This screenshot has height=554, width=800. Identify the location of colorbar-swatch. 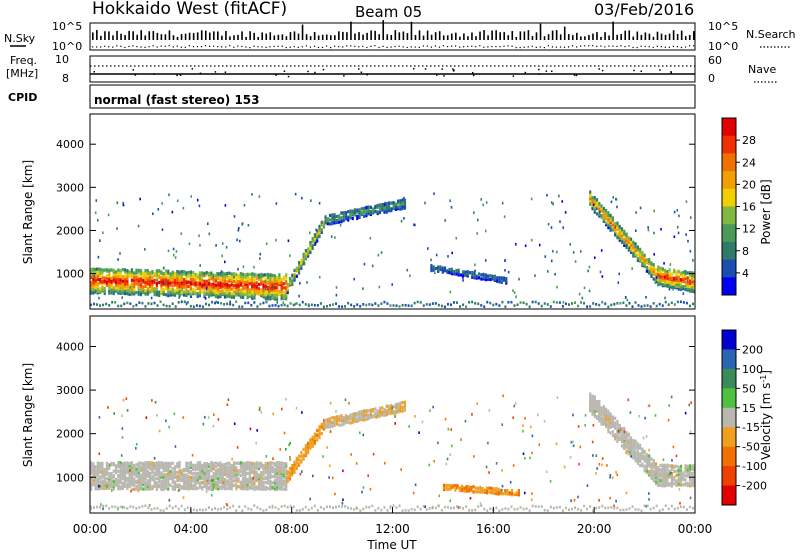
(729, 233).